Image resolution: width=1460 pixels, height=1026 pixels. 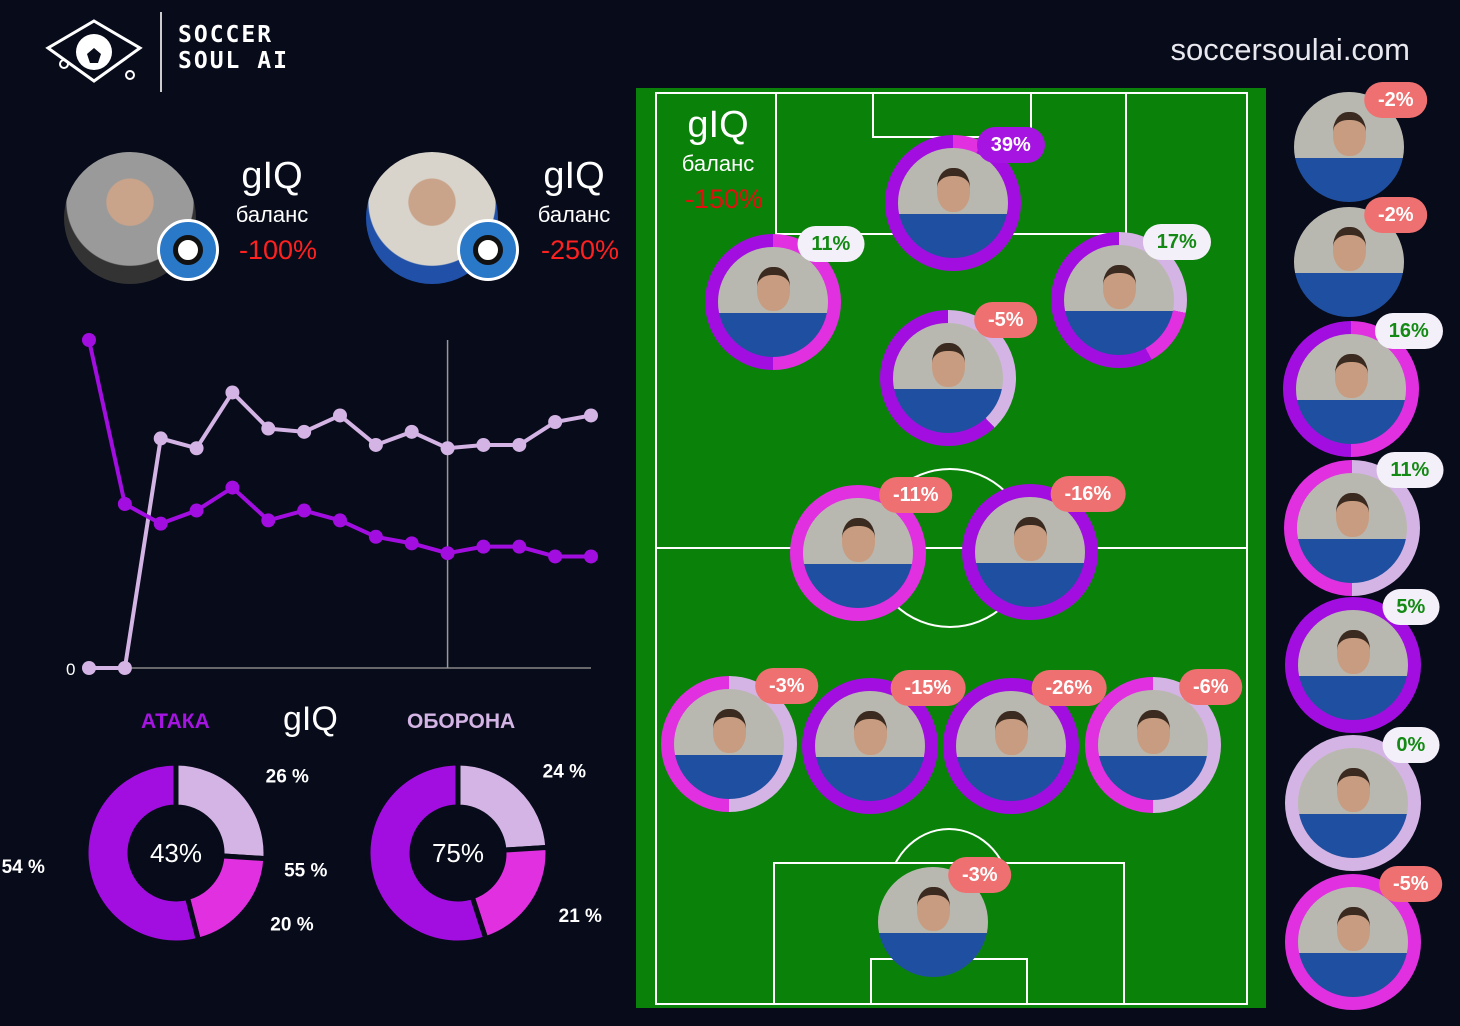 I want to click on coach-1-label: баланс, so click(x=272, y=214).